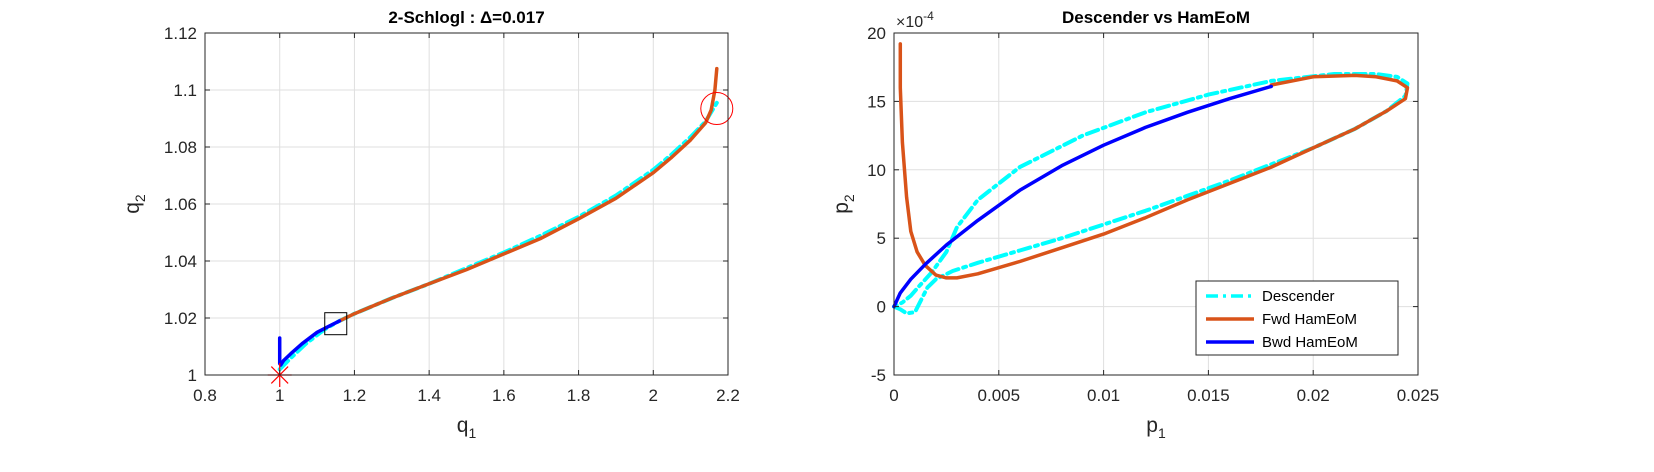 This screenshot has width=1654, height=472. What do you see at coordinates (180, 204) in the screenshot?
I see `y-tick-label: 1.06` at bounding box center [180, 204].